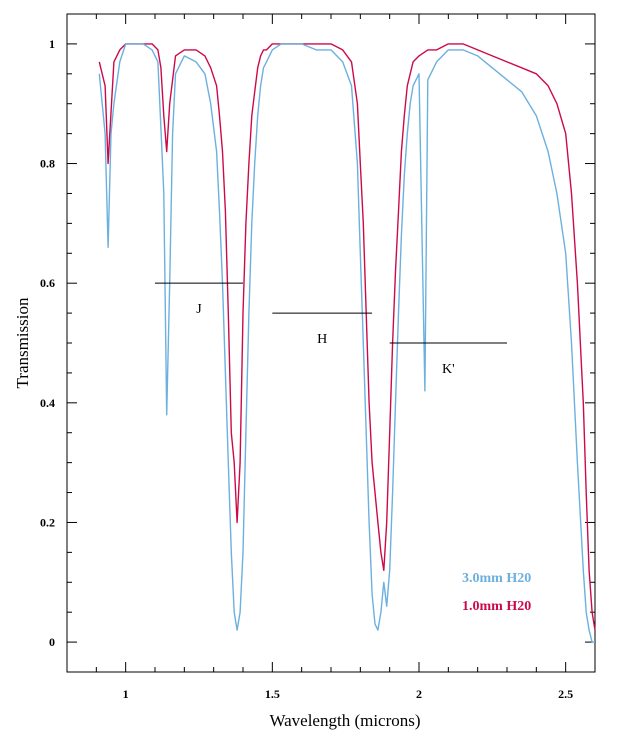  I want to click on x-tick-label: 2, so click(419, 694).